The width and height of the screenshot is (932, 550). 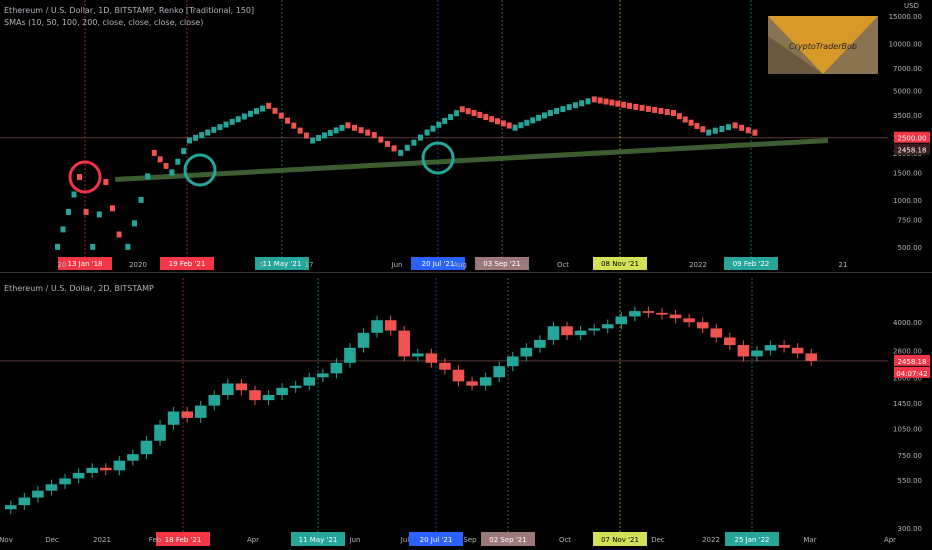 What do you see at coordinates (79, 288) in the screenshot?
I see `candle-title: Ethereum / U.S. Dollar, 2D, BITSTAMP` at bounding box center [79, 288].